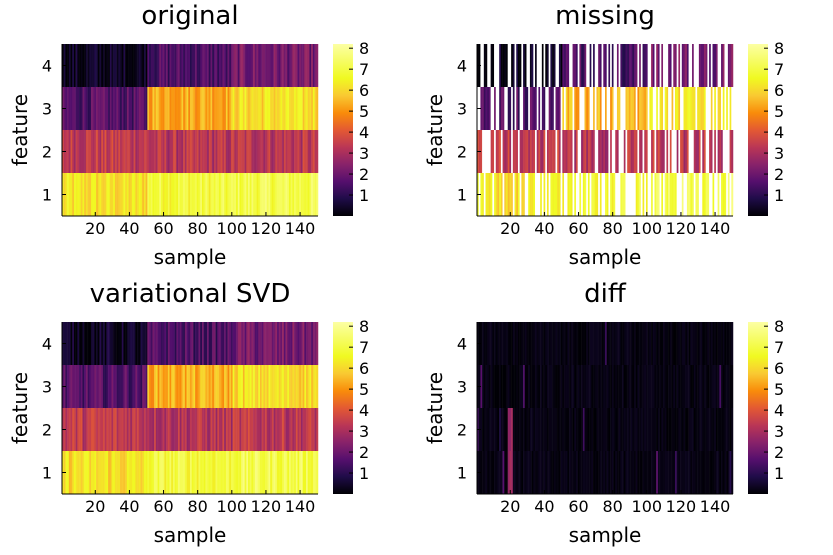  Describe the element at coordinates (190, 294) in the screenshot. I see `panel-title: variational SVD` at that location.